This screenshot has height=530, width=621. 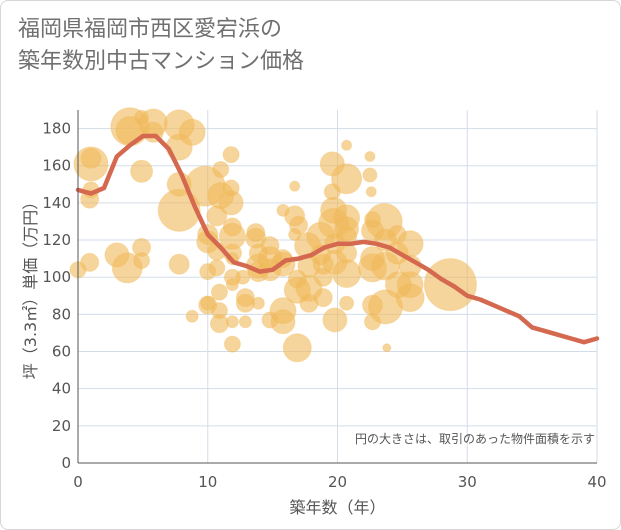 What do you see at coordinates (78, 482) in the screenshot?
I see `x-tick-label: 0` at bounding box center [78, 482].